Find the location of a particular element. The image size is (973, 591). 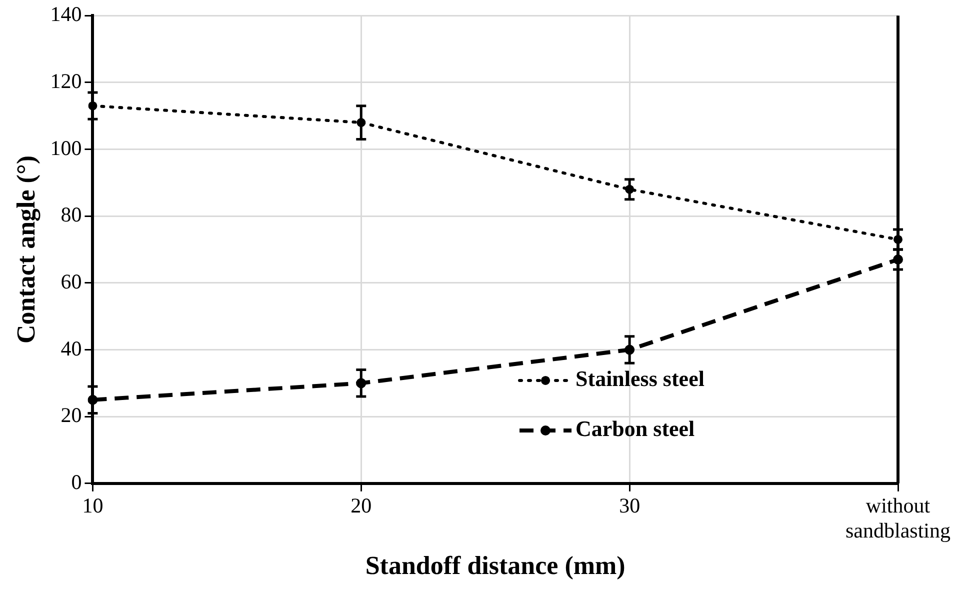

y-axis-title: Contact angle (°) is located at coordinates (25, 249).